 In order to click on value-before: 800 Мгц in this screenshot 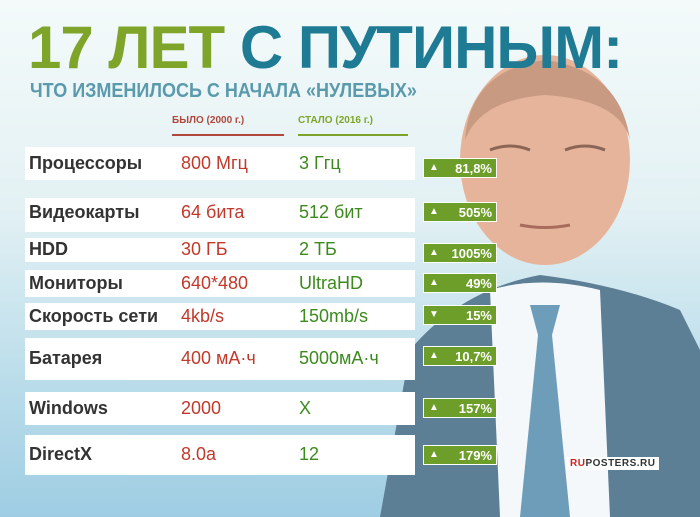, I will do `click(214, 162)`.